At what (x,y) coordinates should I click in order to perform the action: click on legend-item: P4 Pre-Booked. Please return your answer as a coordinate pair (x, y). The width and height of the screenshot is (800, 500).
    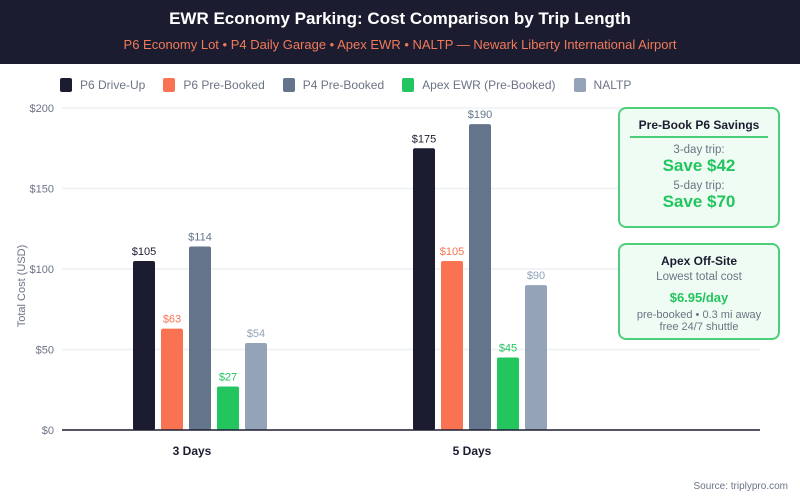
    Looking at the image, I should click on (333, 85).